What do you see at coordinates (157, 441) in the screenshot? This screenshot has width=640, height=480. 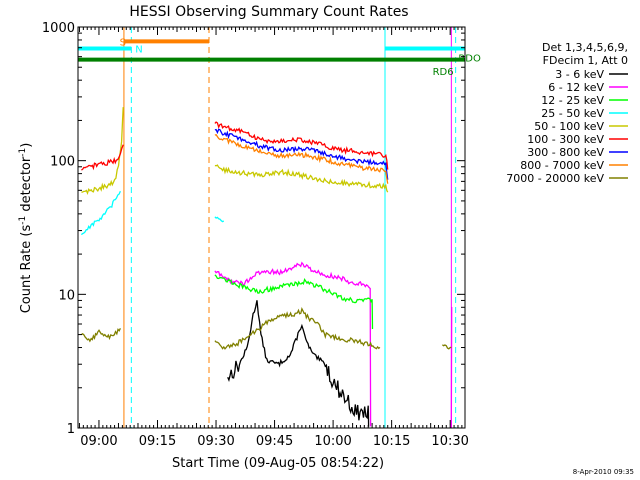 I see `x-tick-label-1: 09:15` at bounding box center [157, 441].